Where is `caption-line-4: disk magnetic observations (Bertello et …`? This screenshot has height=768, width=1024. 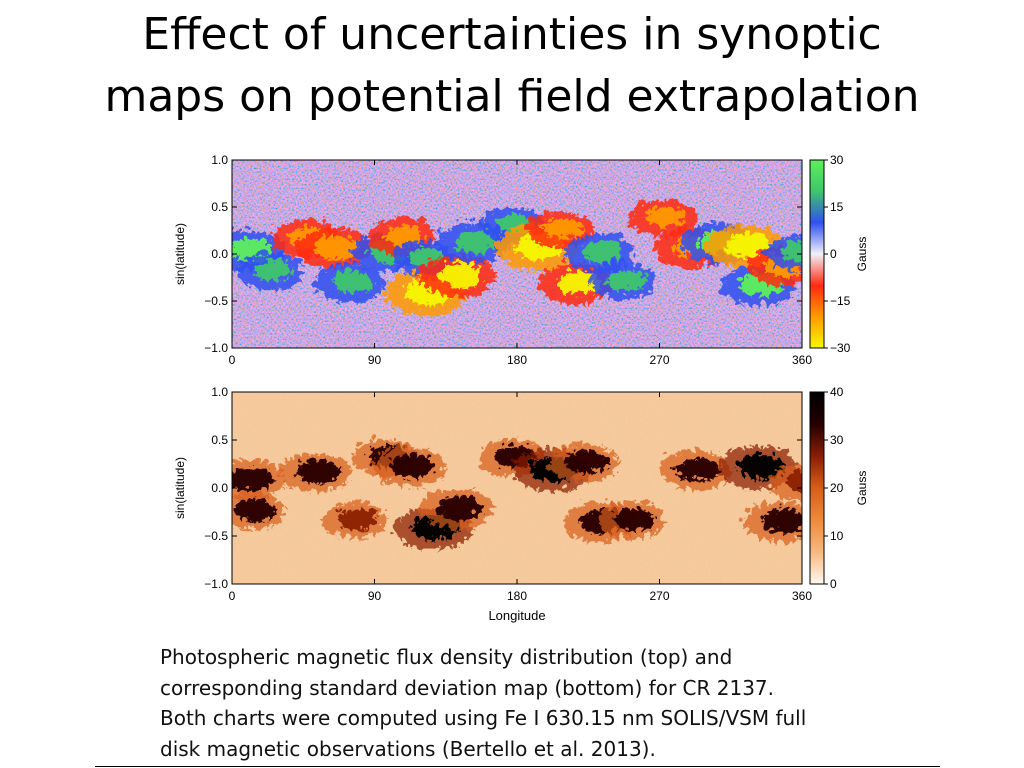 caption-line-4: disk magnetic observations (Bertello et … is located at coordinates (408, 748).